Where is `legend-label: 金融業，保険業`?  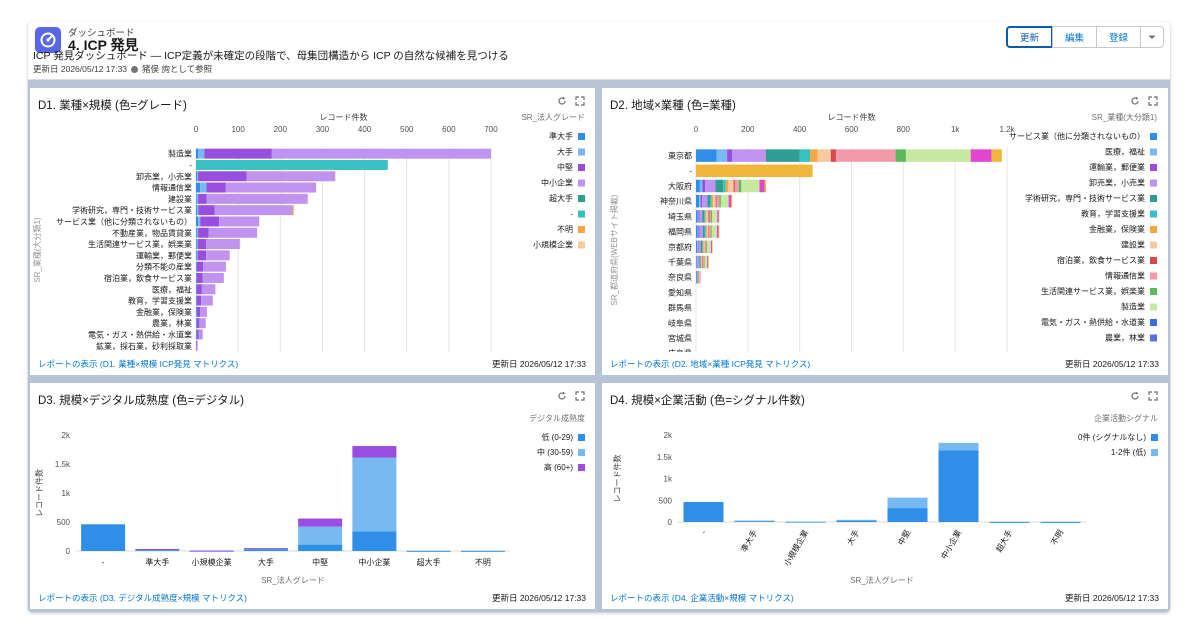 legend-label: 金融業，保険業 is located at coordinates (1117, 229).